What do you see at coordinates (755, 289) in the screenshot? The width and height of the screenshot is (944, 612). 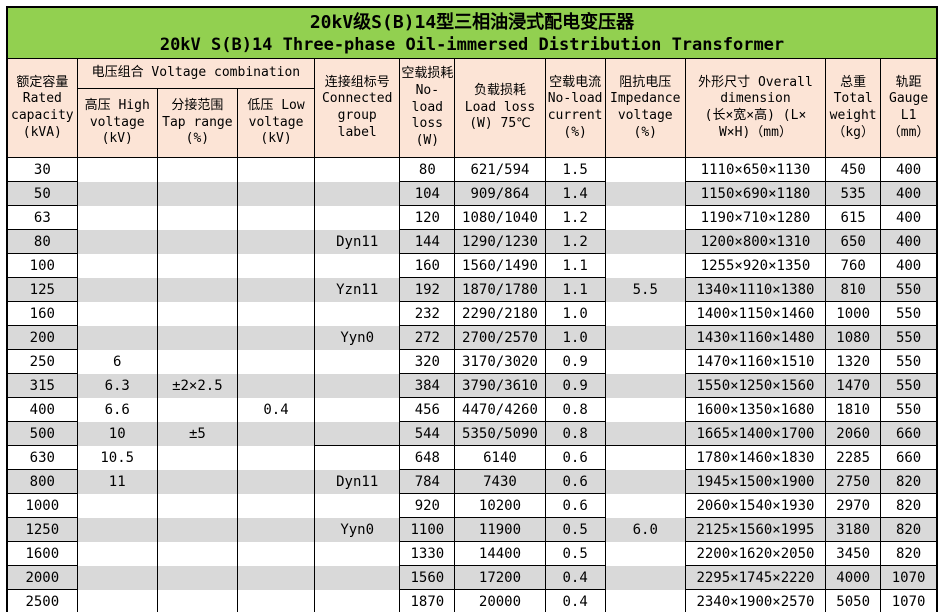 I see `overall-dimension-cell: 1340×1110×1380` at bounding box center [755, 289].